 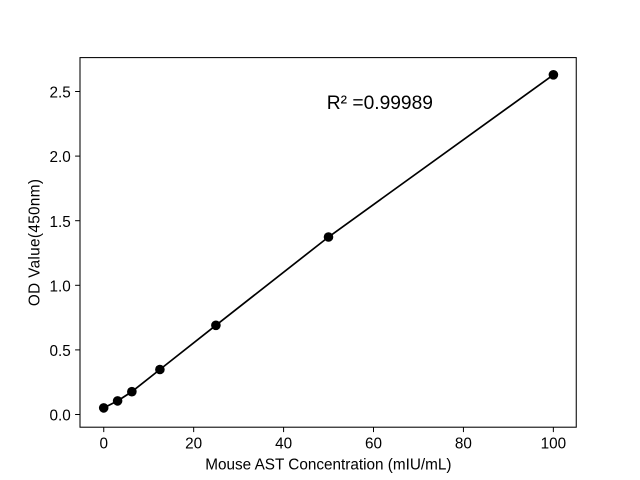 I want to click on svg-text: 0, so click(x=103, y=443).